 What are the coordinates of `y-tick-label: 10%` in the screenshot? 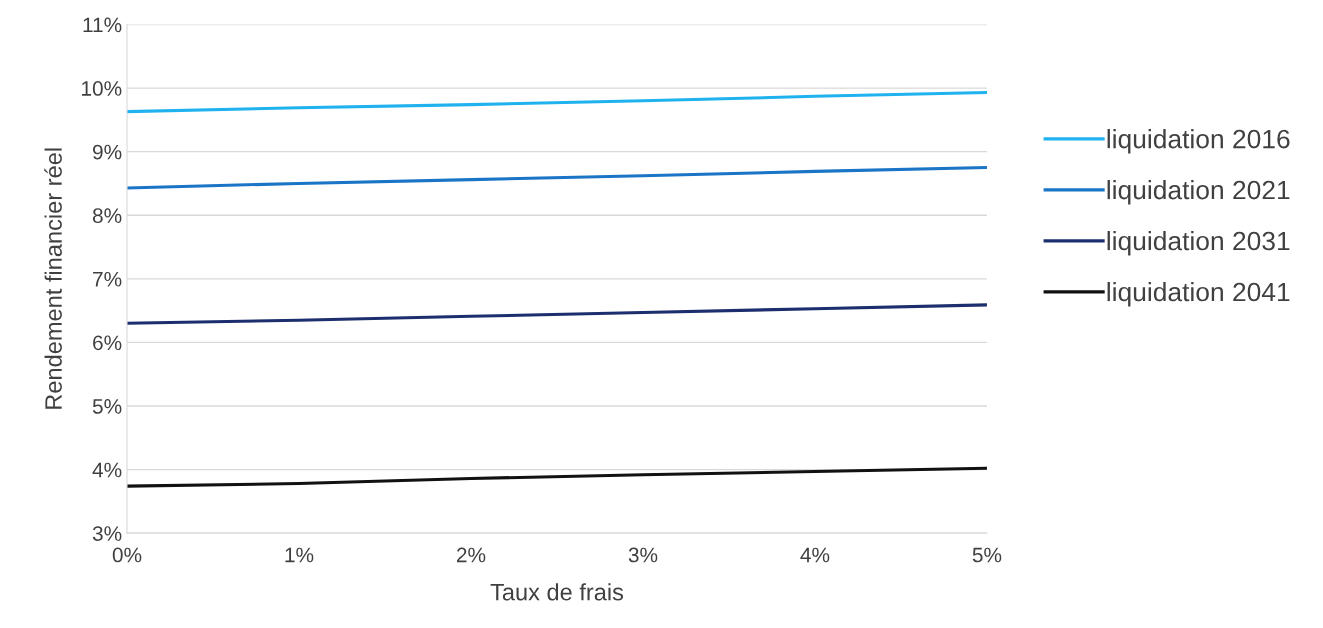 It's located at (102, 88).